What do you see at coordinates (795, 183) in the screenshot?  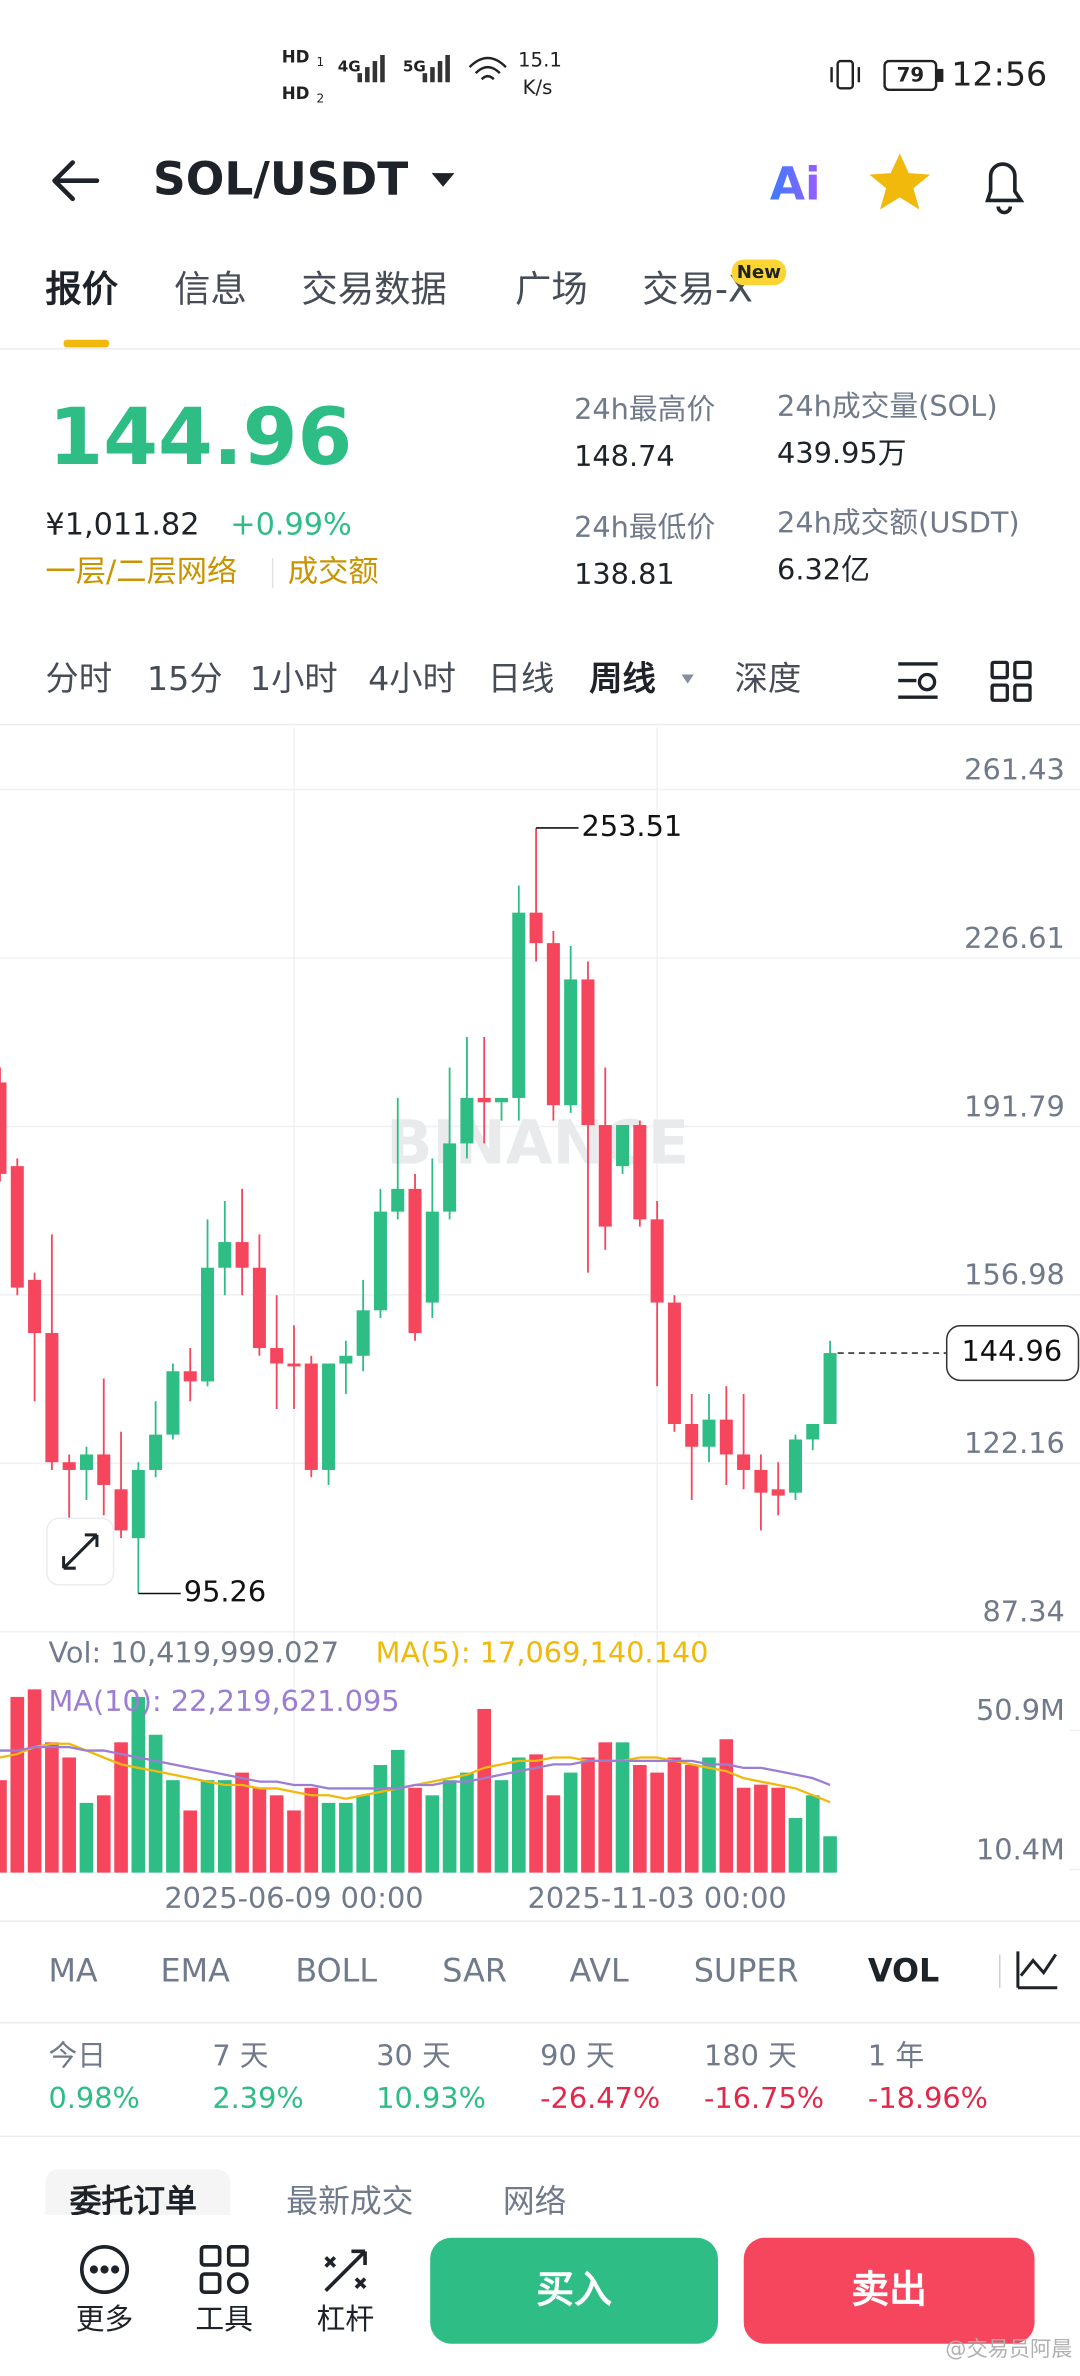 I see `ai-button: Ai` at bounding box center [795, 183].